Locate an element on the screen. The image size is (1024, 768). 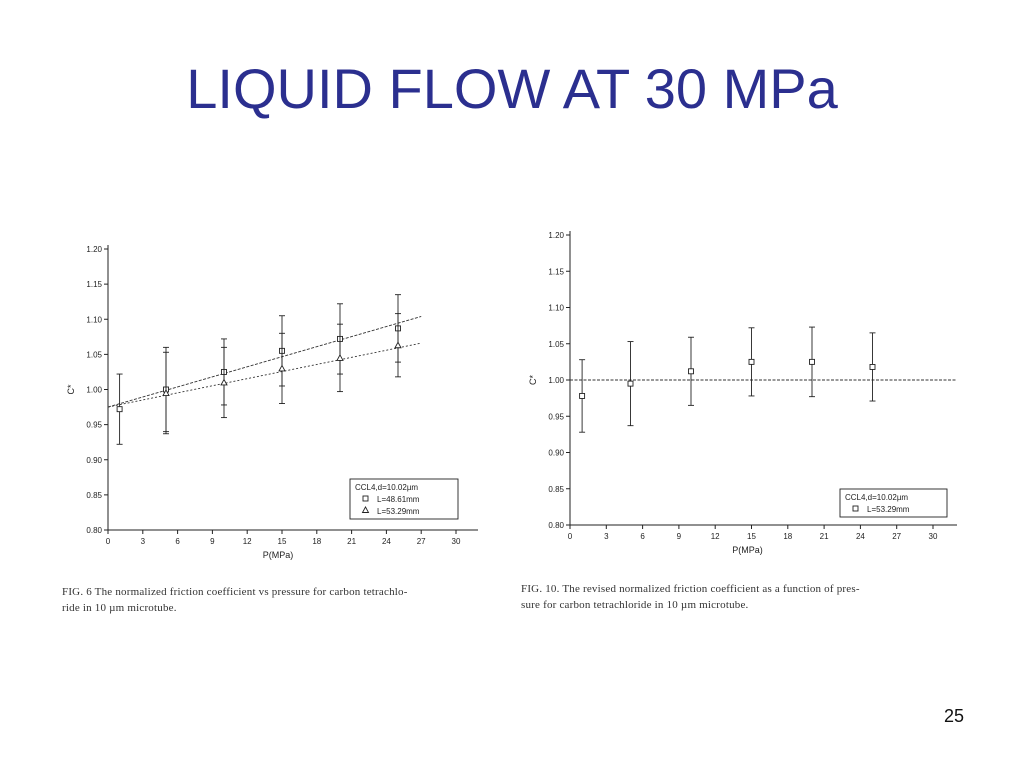
legend-label: L=48.61mm is located at coordinates (398, 499).